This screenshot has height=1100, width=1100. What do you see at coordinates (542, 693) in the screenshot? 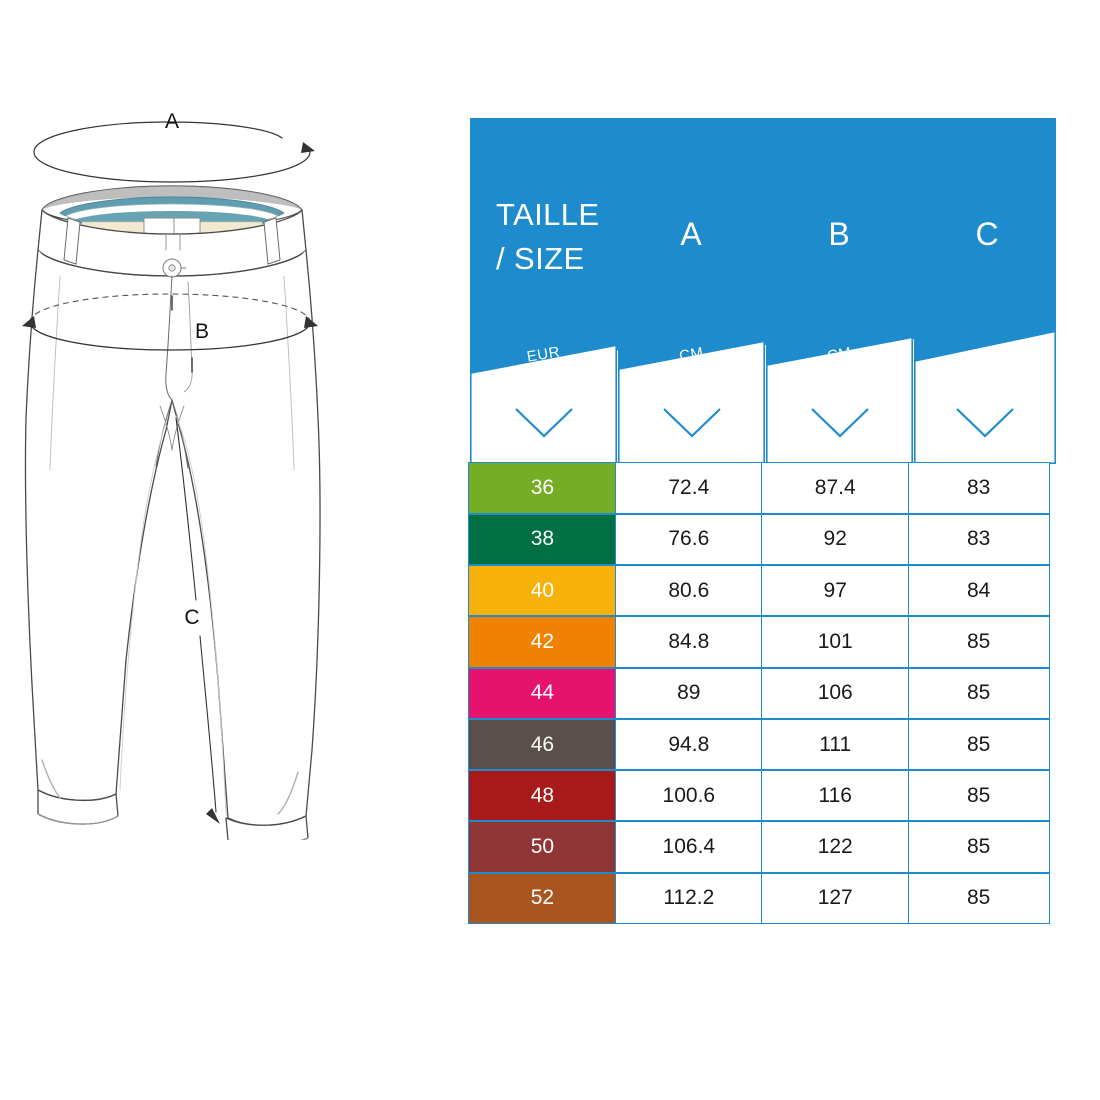
I see `size-swatch-cell: 44` at bounding box center [542, 693].